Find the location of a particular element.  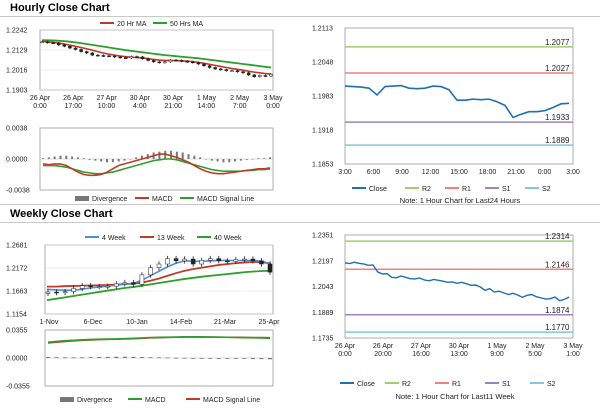

legend-13week: 13 Week is located at coordinates (171, 238).